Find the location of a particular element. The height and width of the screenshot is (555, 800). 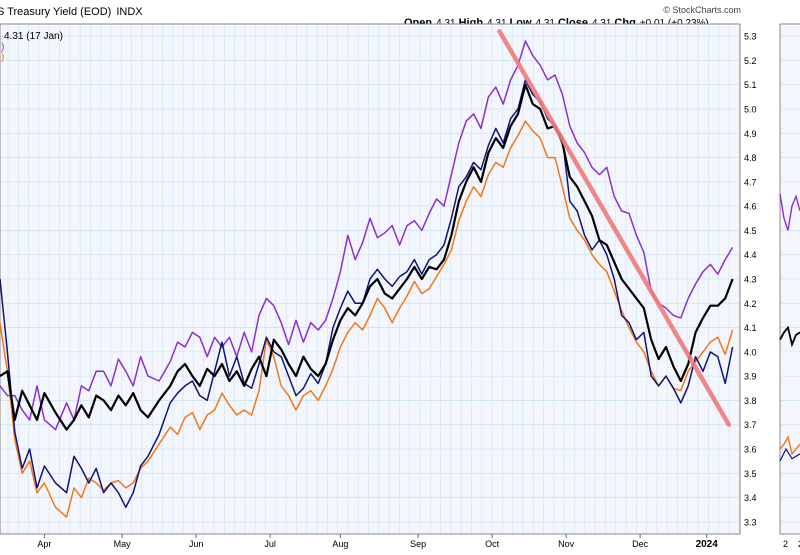

x-tick-label: Oct is located at coordinates (492, 544).